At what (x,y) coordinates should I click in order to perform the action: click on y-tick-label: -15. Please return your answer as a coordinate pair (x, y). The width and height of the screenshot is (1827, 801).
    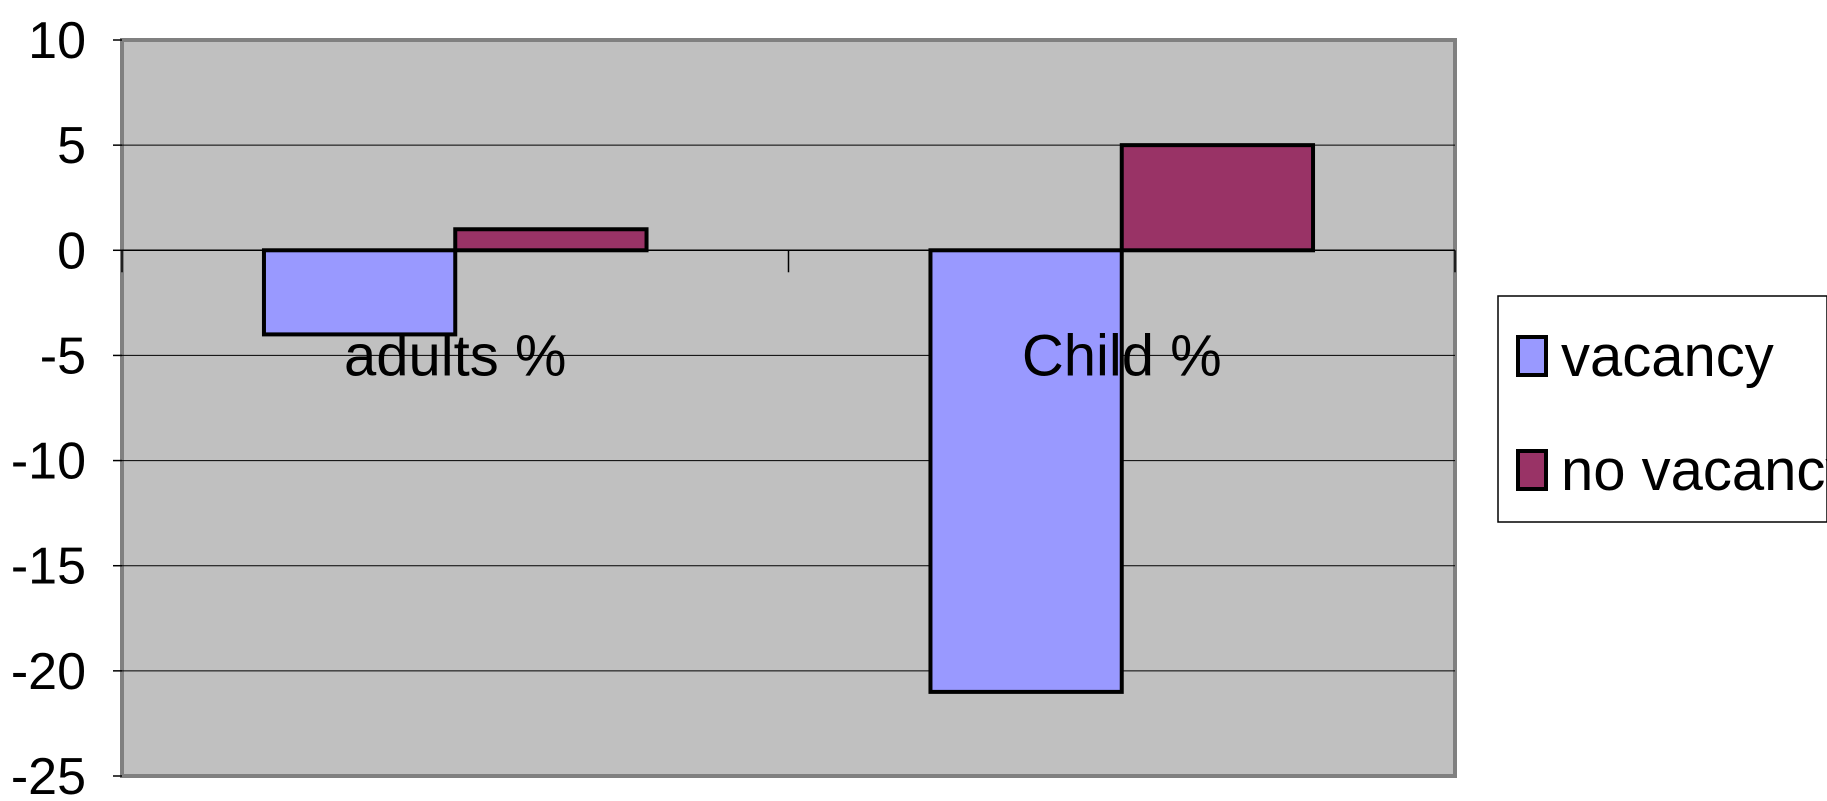
    Looking at the image, I should click on (48, 567).